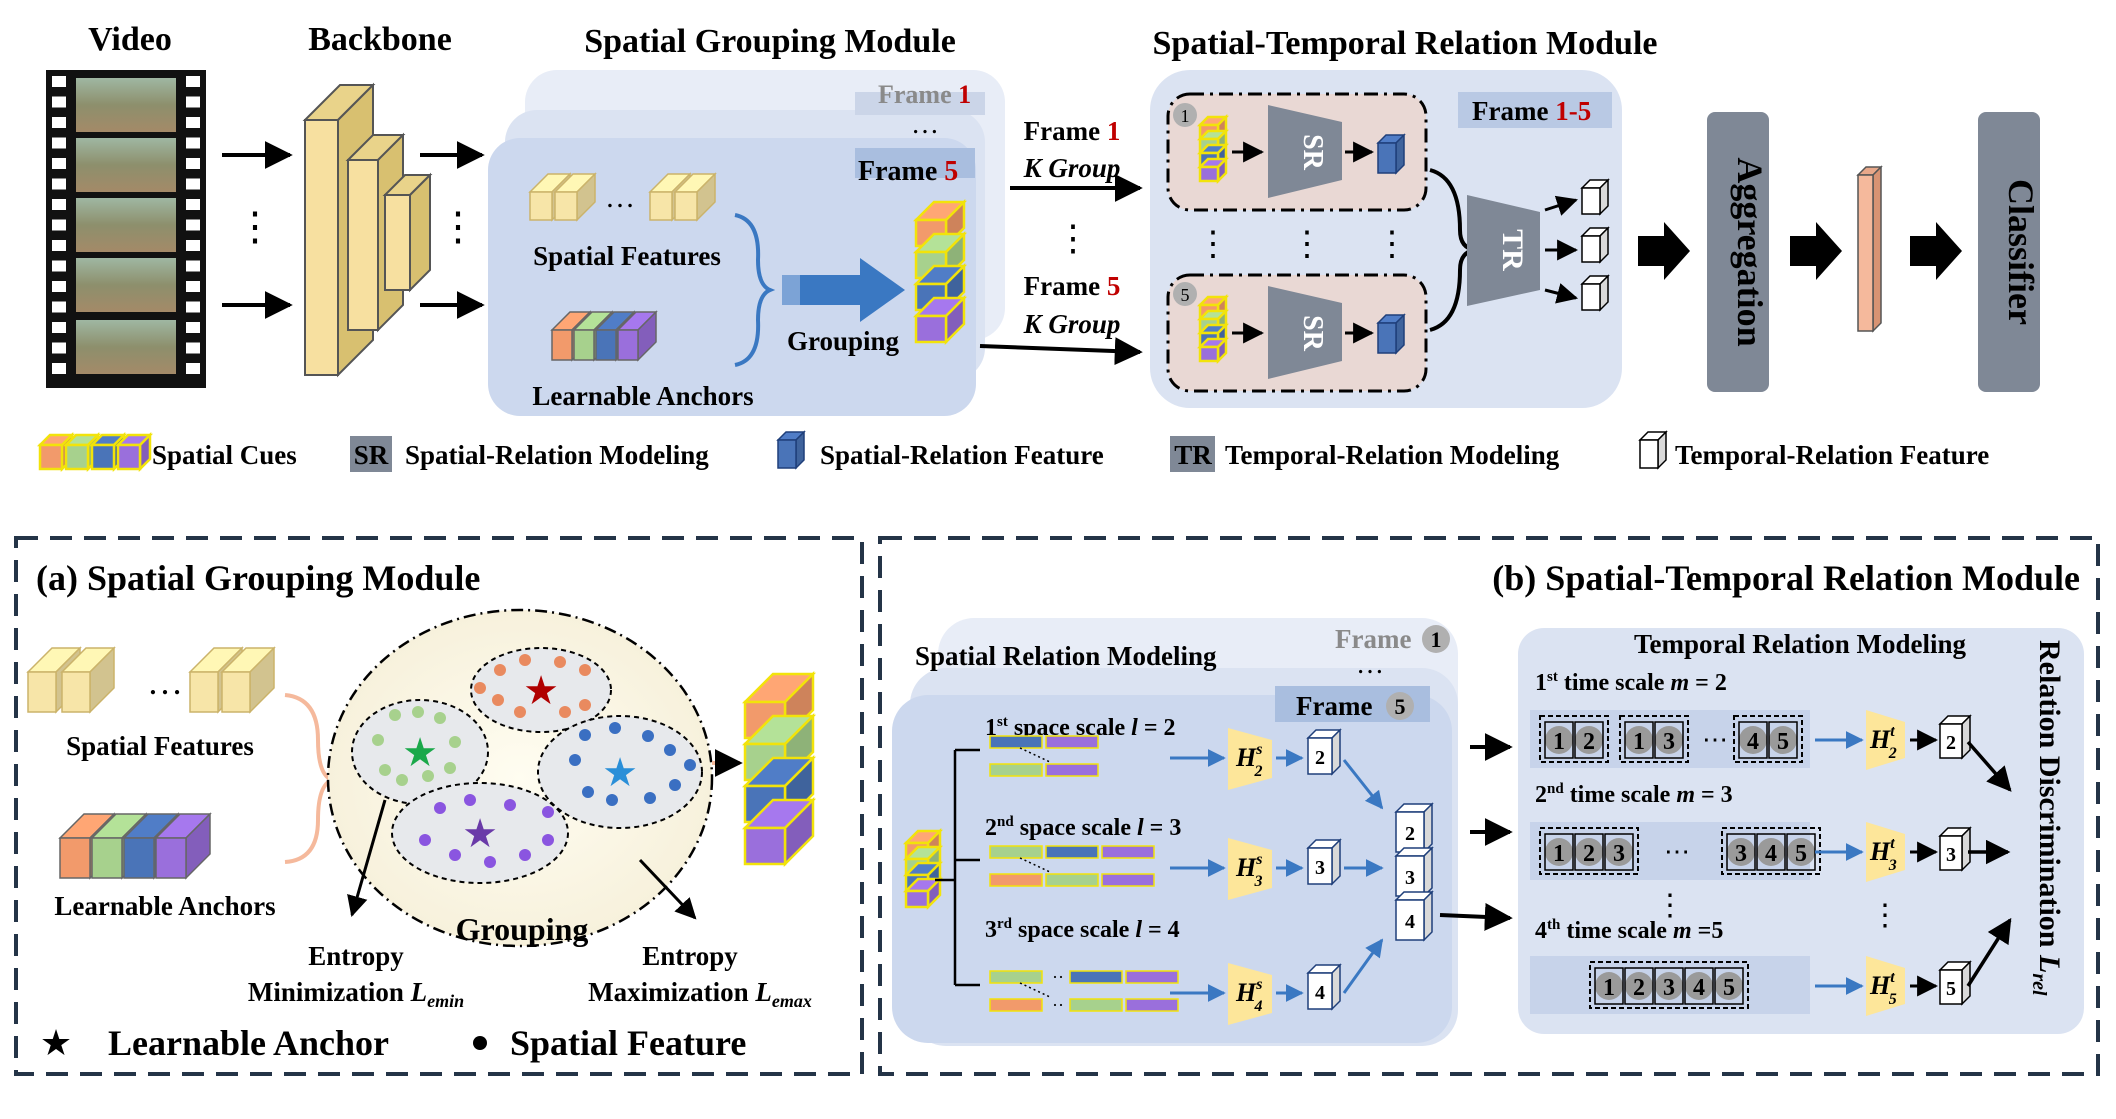  What do you see at coordinates (1248, 760) in the screenshot?
I see `h-s-label: Hs 2` at bounding box center [1248, 760].